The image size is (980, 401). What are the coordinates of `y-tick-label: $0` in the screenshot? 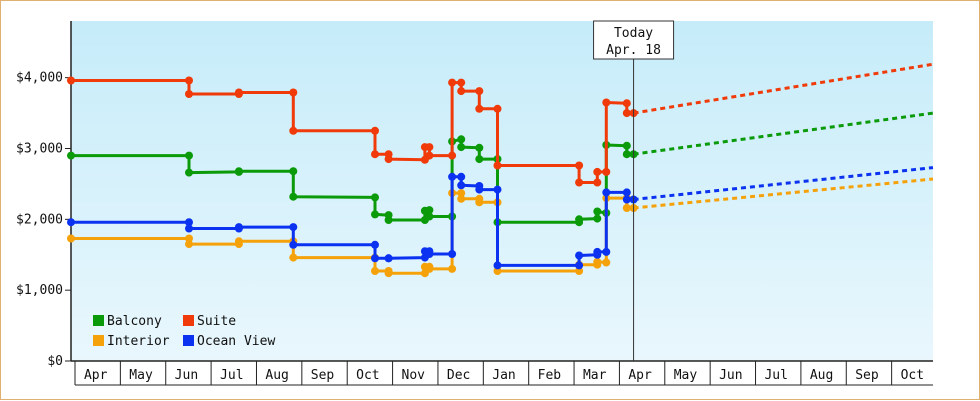 It's located at (55, 361).